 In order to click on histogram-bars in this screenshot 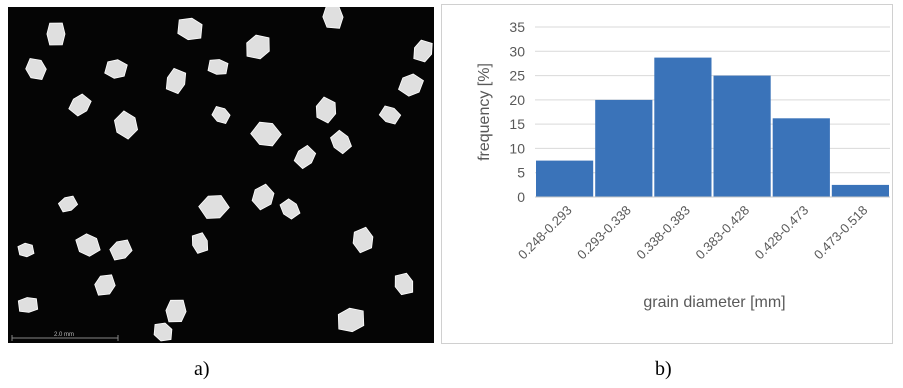, I will do `click(712, 127)`.